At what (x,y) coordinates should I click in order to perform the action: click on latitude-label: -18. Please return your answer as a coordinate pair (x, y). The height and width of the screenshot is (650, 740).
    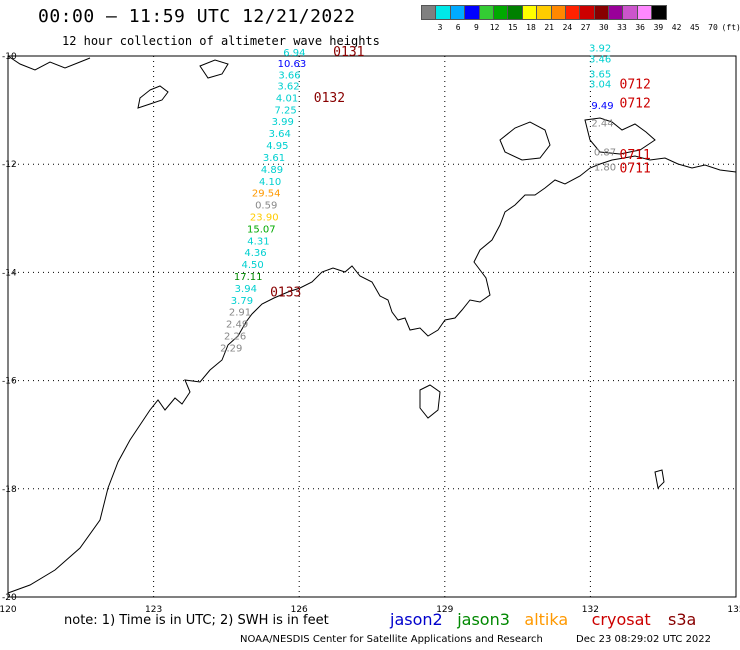
    Looking at the image, I should click on (9, 490).